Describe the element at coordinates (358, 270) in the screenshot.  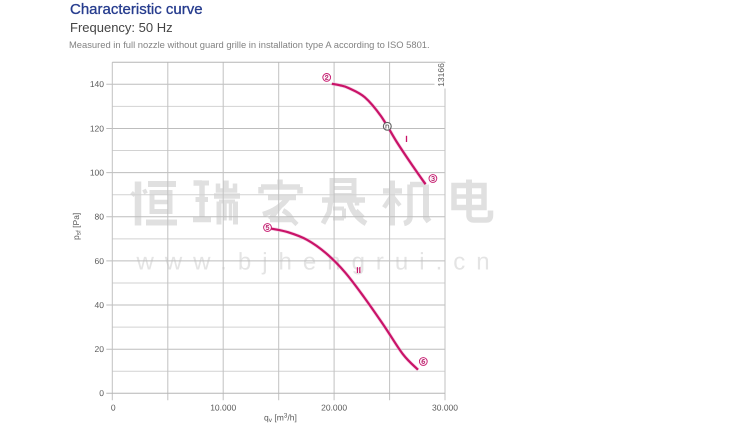
I see `svg-text: II` at that location.